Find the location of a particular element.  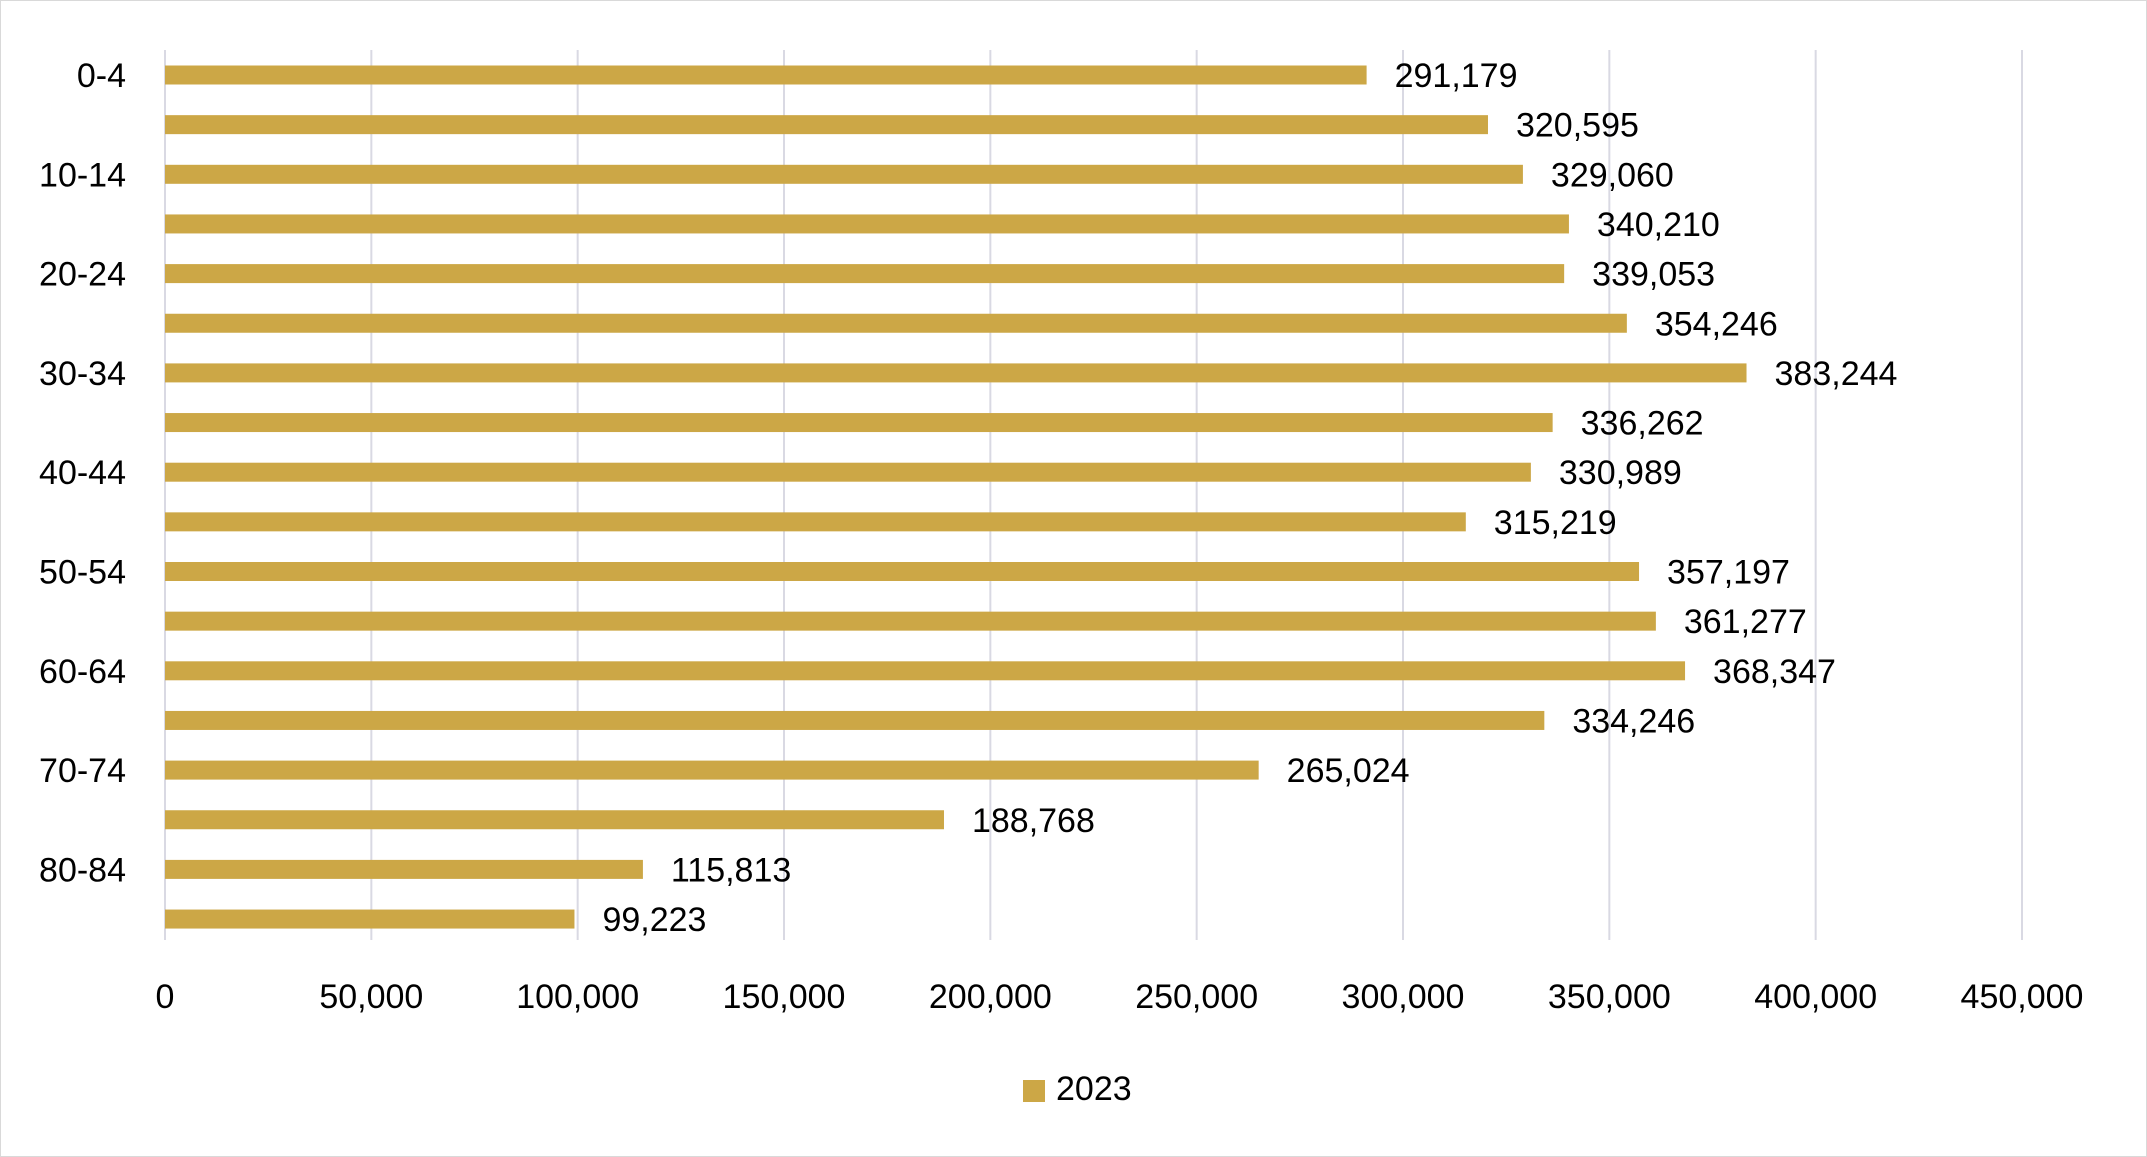

category-label: 0-4 is located at coordinates (101, 76).